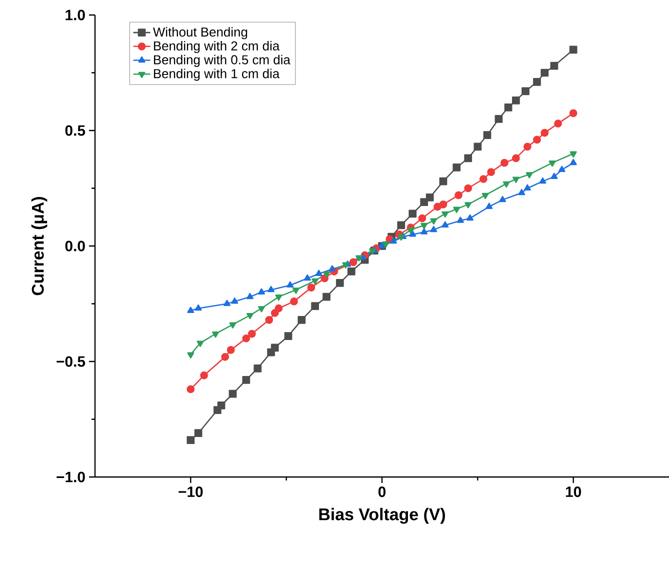  Describe the element at coordinates (217, 47) in the screenshot. I see `legend-label: Bending with 2 cm dia` at that location.